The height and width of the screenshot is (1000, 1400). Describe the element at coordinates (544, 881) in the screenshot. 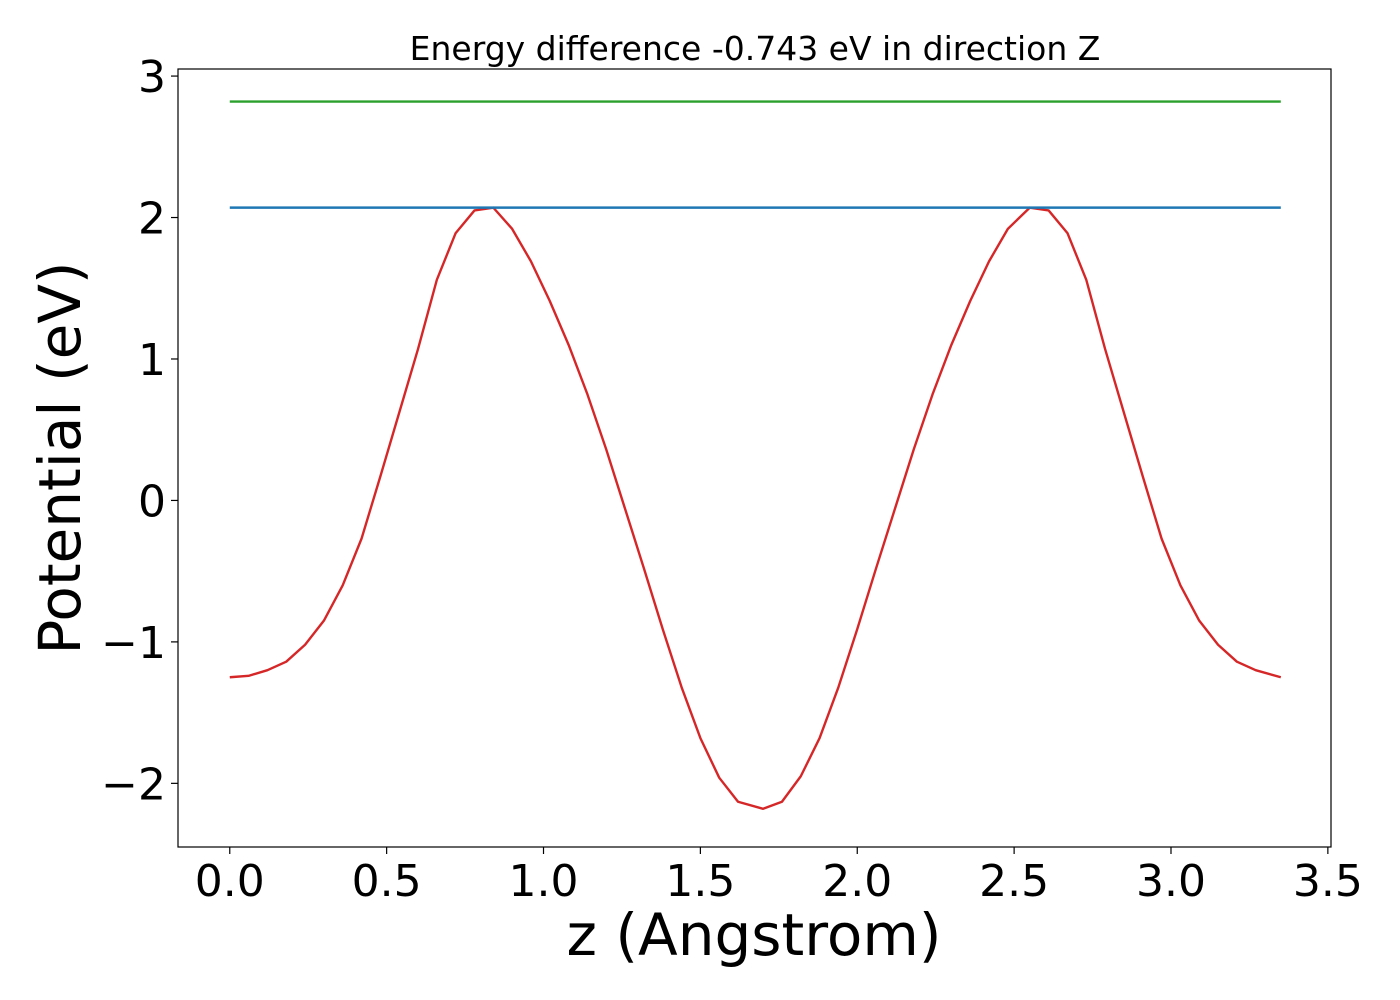

I see `x-tick-label: 1.0` at that location.